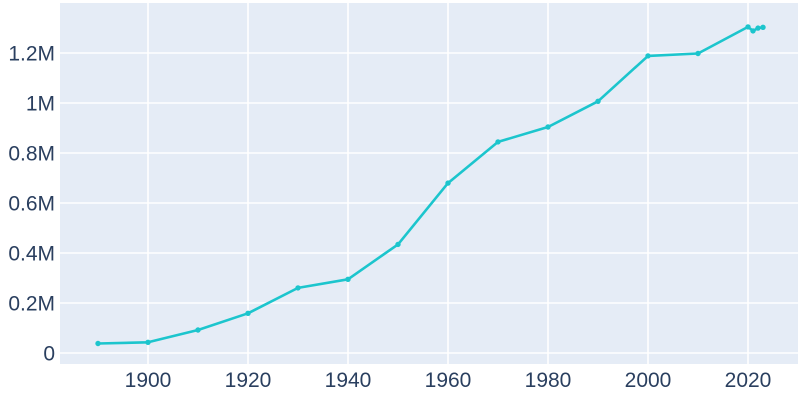  What do you see at coordinates (198, 330) in the screenshot?
I see `data-point-1910` at bounding box center [198, 330].